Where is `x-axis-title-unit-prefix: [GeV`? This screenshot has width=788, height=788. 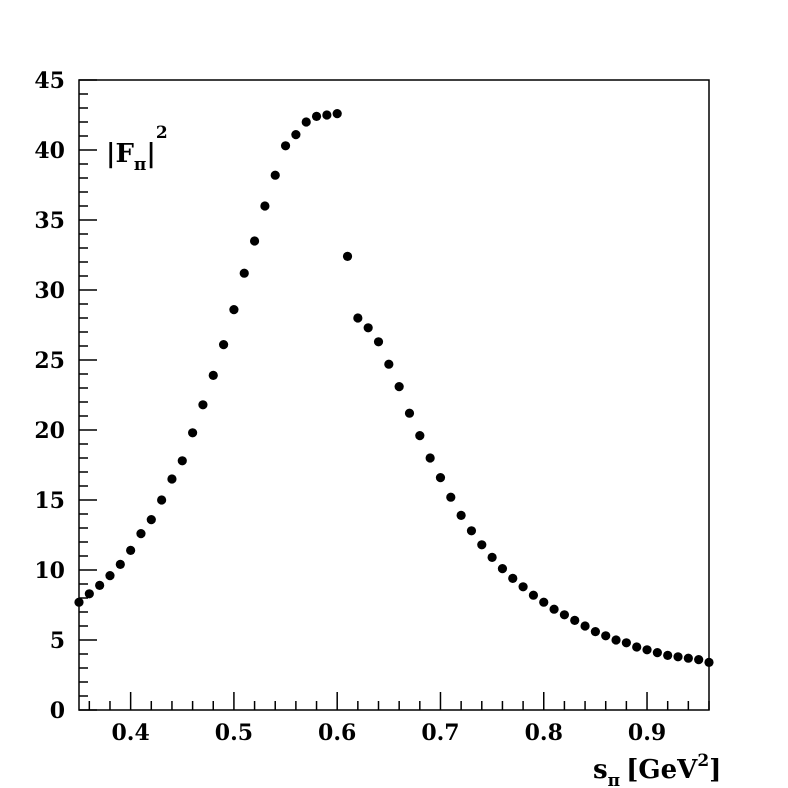
x-axis-title-unit-prefix: [GeV is located at coordinates (662, 770).